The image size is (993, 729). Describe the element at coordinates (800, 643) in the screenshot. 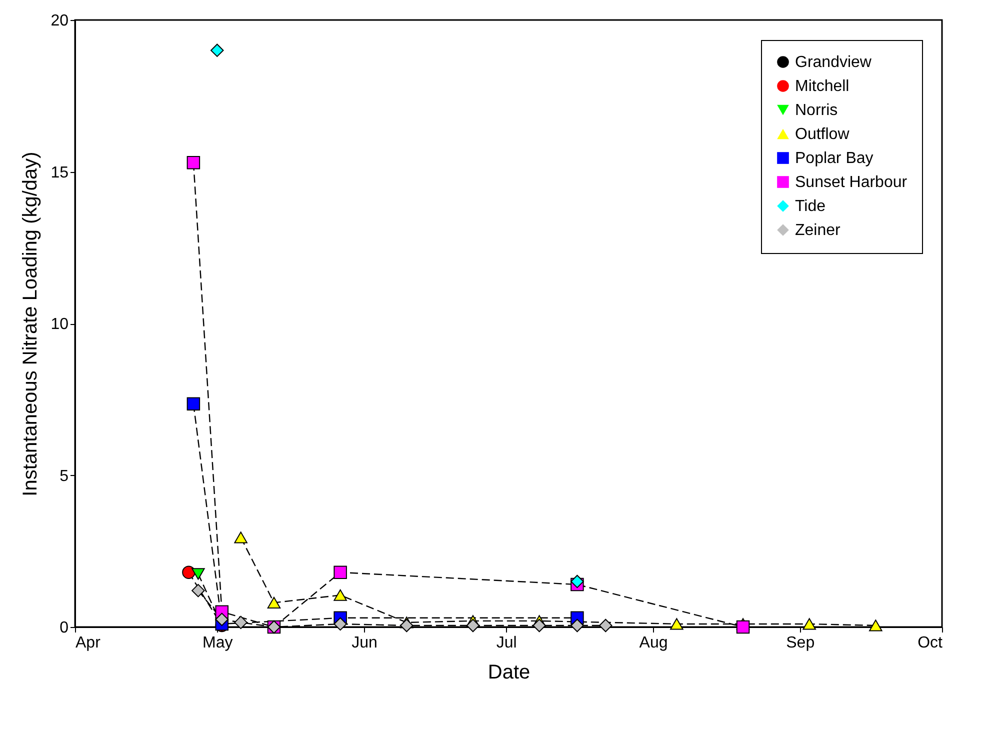

I see `x-tick-label: Sep` at that location.